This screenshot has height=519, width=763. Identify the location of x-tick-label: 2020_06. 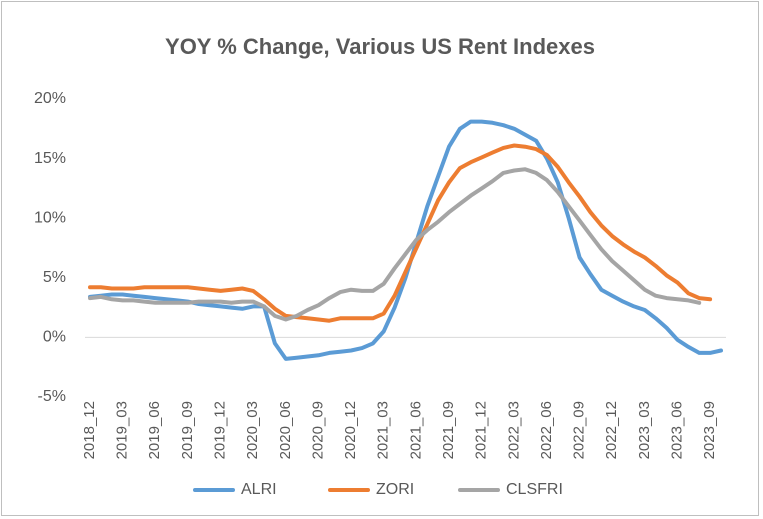
(285, 430).